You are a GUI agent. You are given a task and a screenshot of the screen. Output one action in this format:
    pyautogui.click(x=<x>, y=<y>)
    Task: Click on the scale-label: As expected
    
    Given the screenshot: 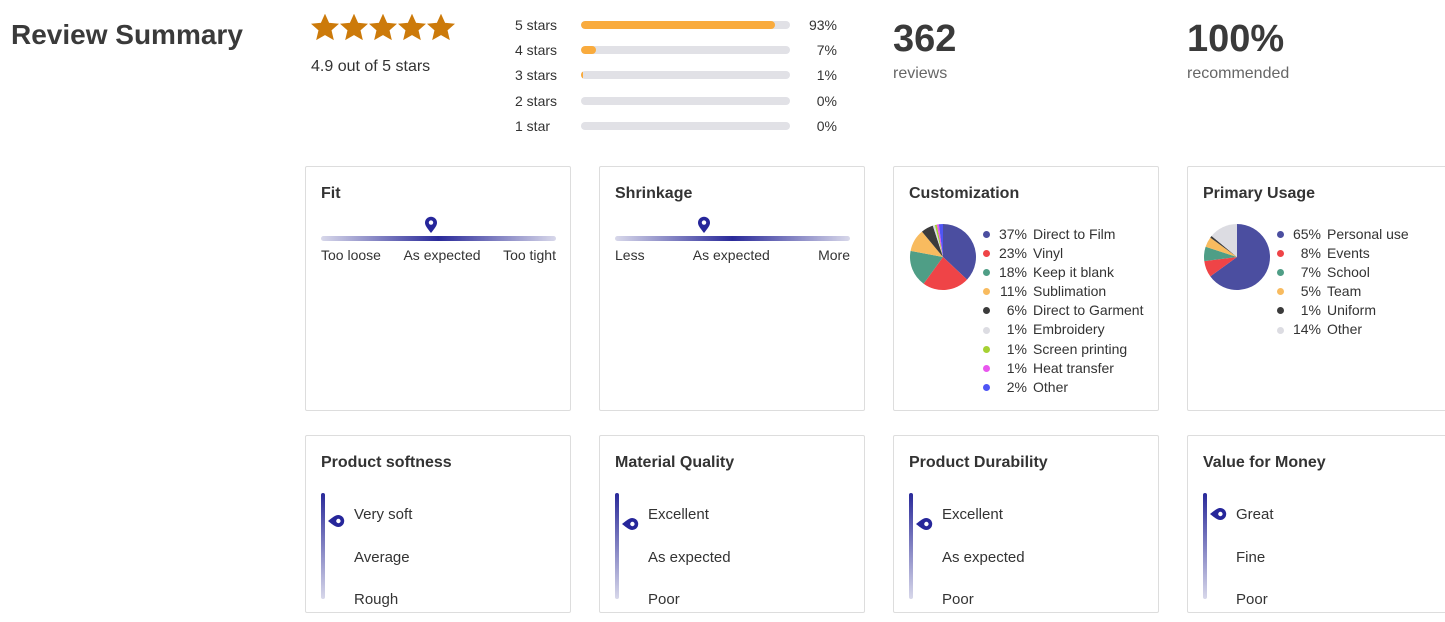 What is the action you would take?
    pyautogui.click(x=983, y=557)
    